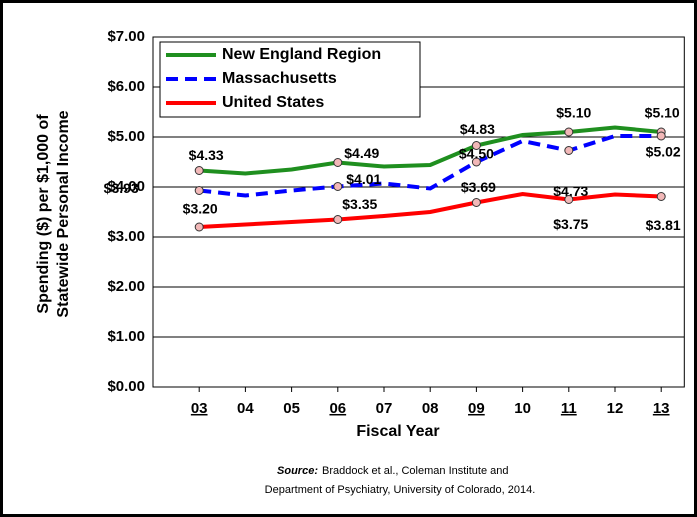  What do you see at coordinates (126, 236) in the screenshot?
I see `y-tick-label: $3.00` at bounding box center [126, 236].